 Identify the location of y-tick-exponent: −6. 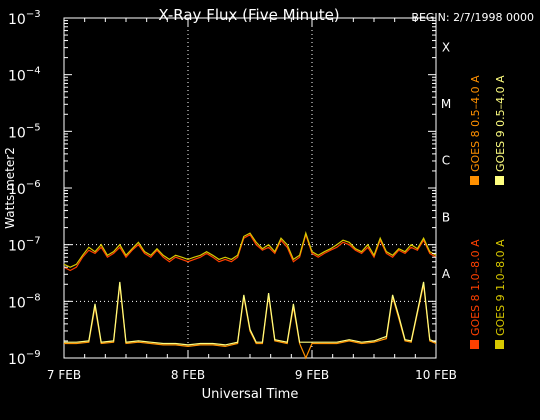
(33, 184).